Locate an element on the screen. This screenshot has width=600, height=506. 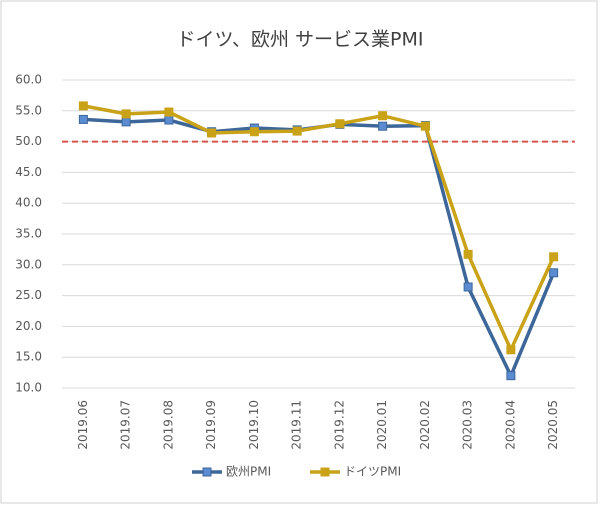
x-tick-label: 2019.10 is located at coordinates (254, 425).